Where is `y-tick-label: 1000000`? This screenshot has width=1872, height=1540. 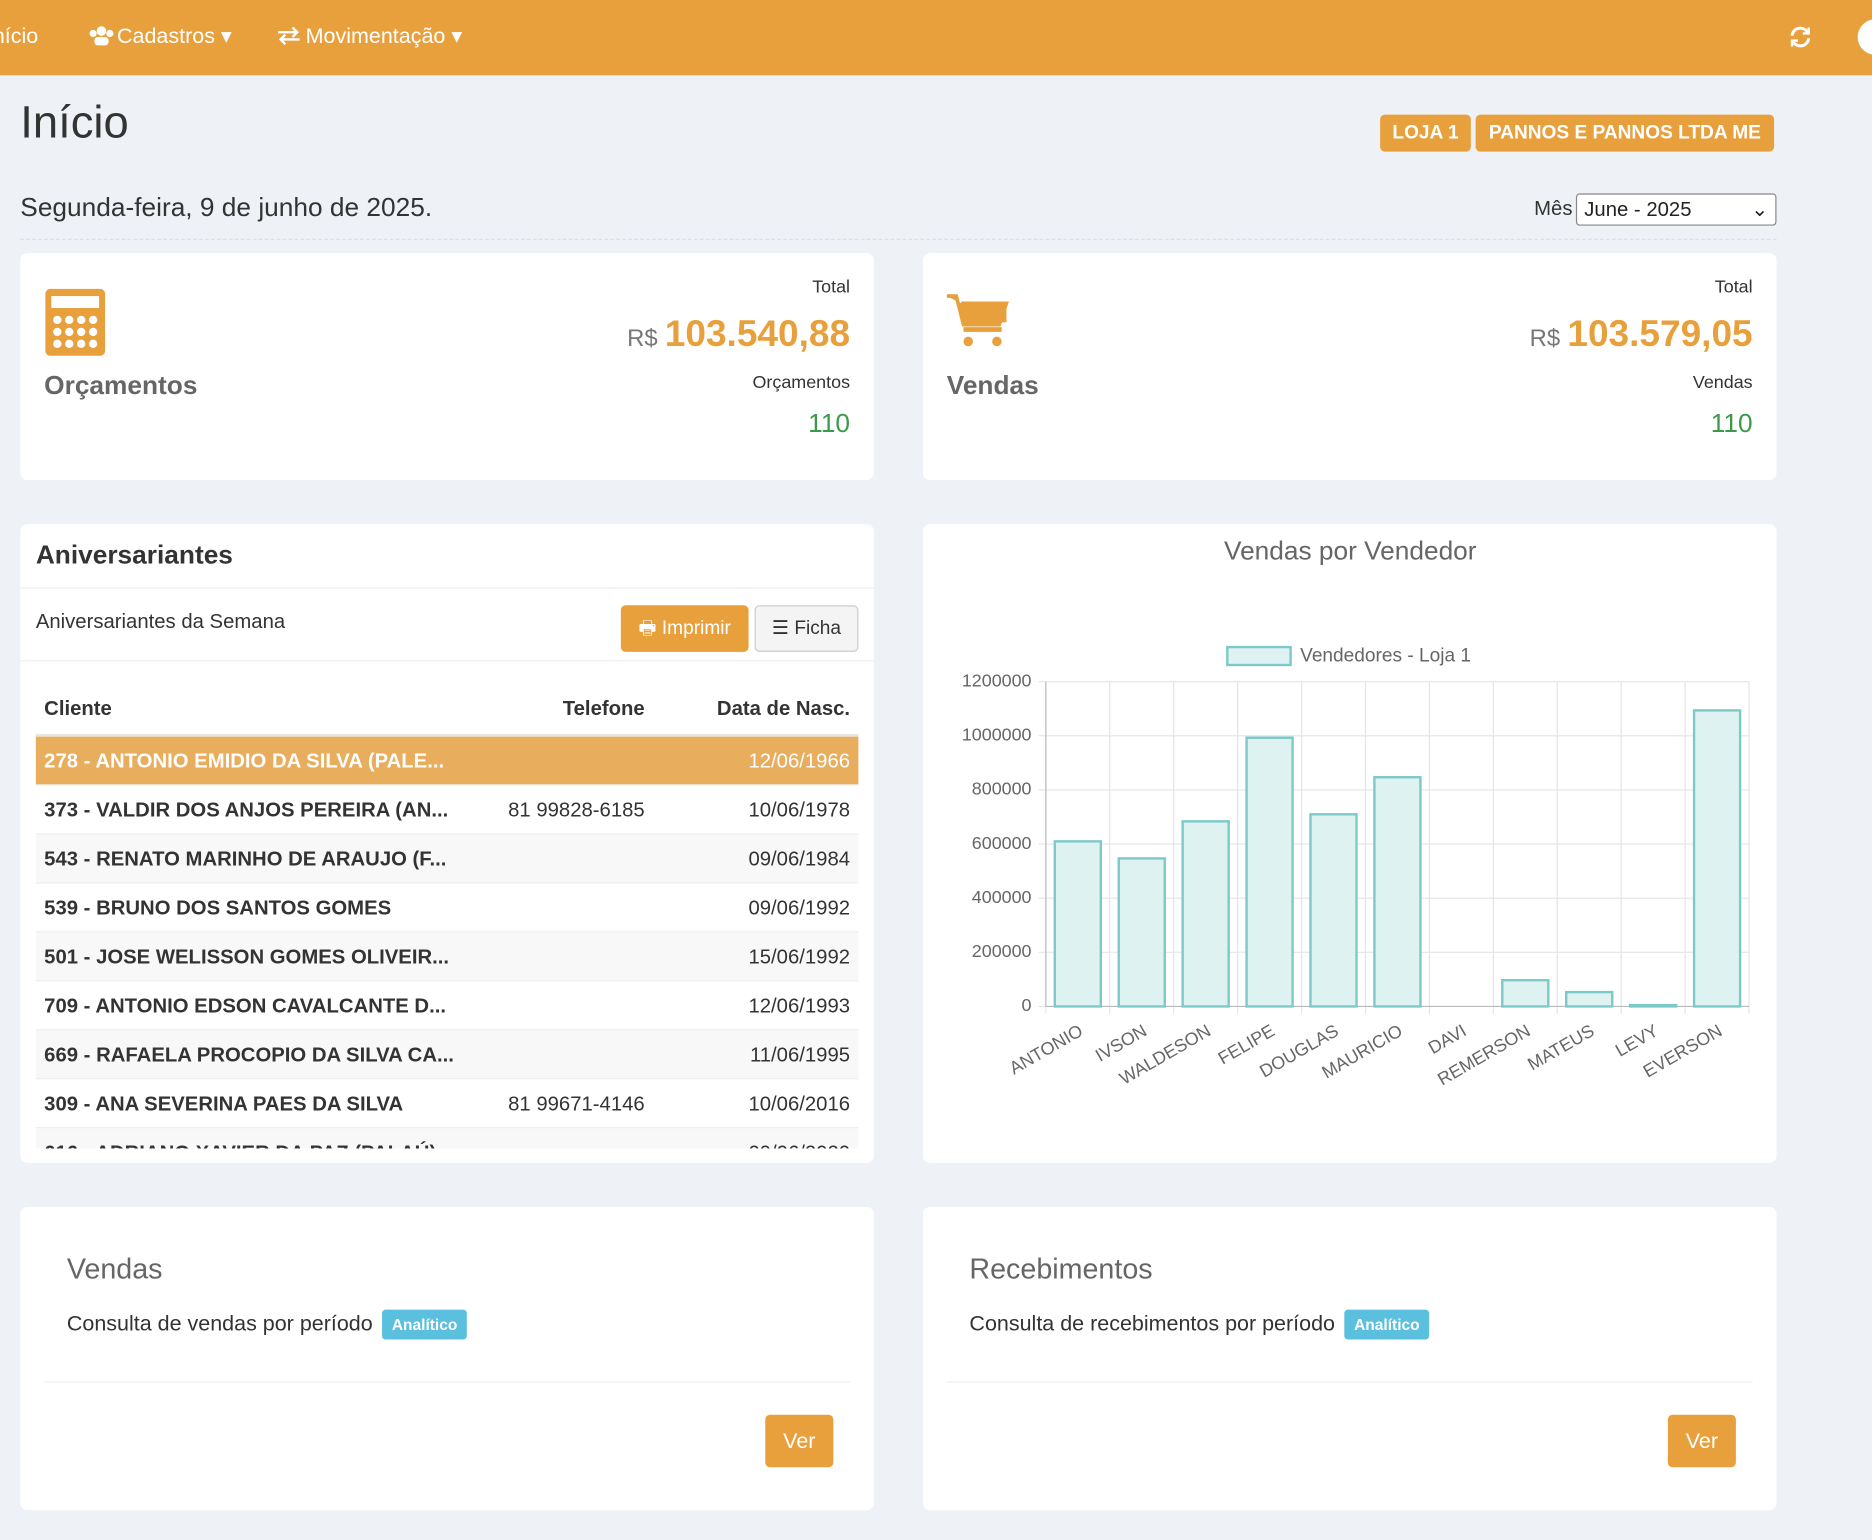
y-tick-label: 1000000 is located at coordinates (997, 735).